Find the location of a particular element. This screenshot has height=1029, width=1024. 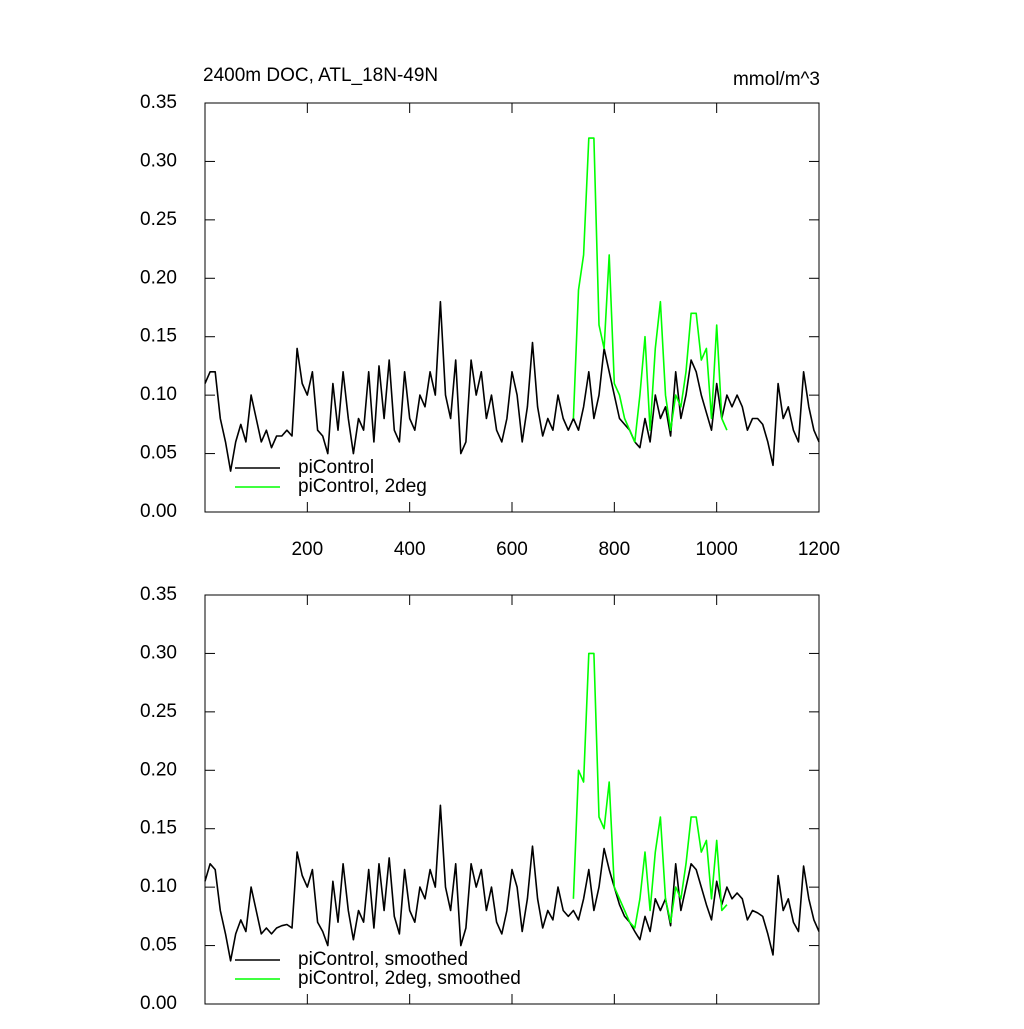

legend-label: piControl, 2deg, smoothed is located at coordinates (409, 978).